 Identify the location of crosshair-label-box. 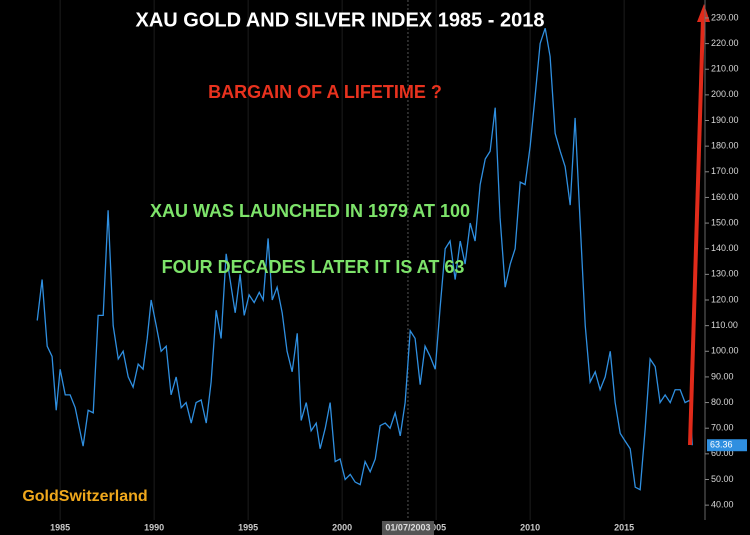
(407, 528).